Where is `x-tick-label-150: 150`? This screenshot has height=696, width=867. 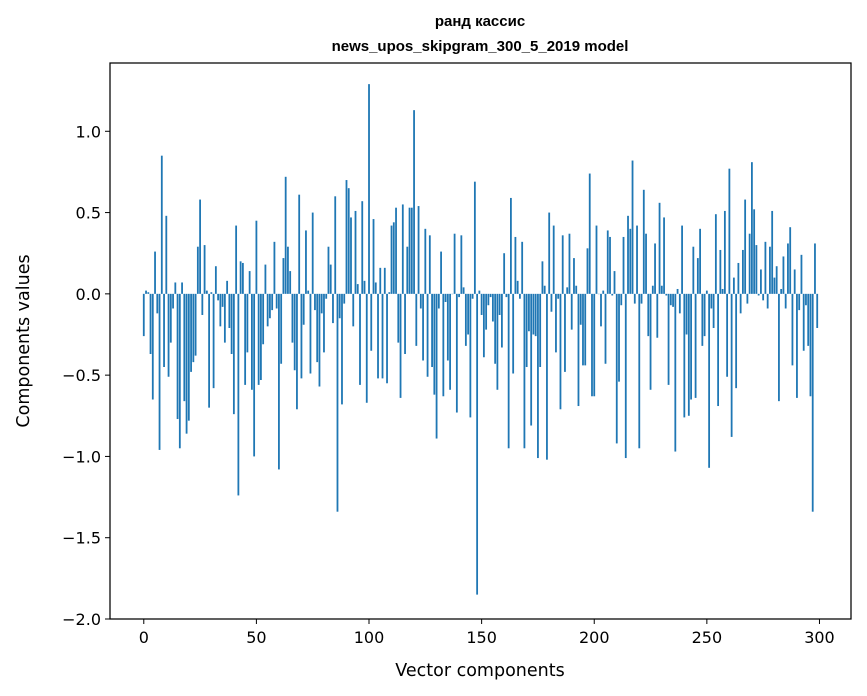 x-tick-label-150: 150 is located at coordinates (481, 637).